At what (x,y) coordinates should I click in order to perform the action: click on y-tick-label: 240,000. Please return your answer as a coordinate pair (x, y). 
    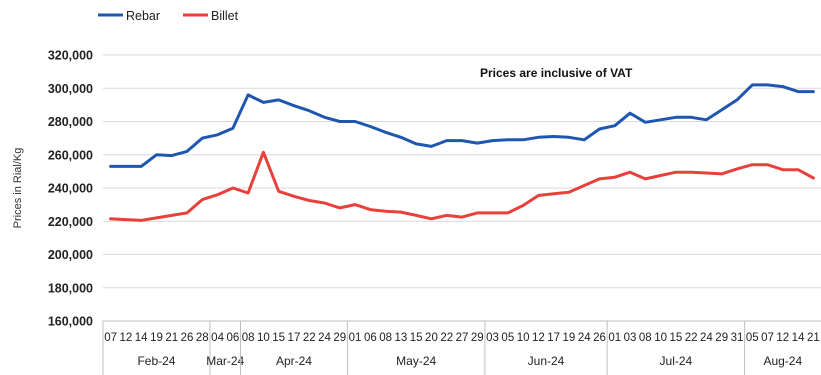
    Looking at the image, I should click on (70, 189).